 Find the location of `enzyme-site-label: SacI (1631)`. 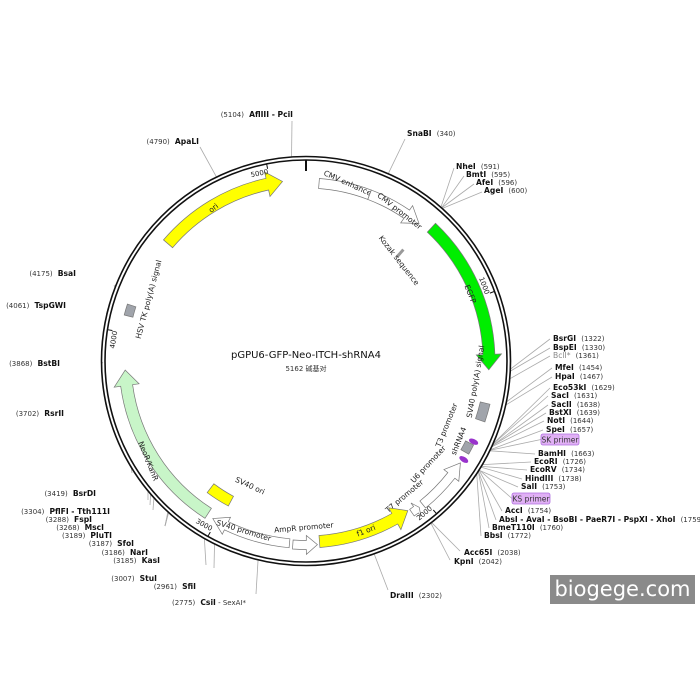

enzyme-site-label: SacI (1631) is located at coordinates (574, 392).